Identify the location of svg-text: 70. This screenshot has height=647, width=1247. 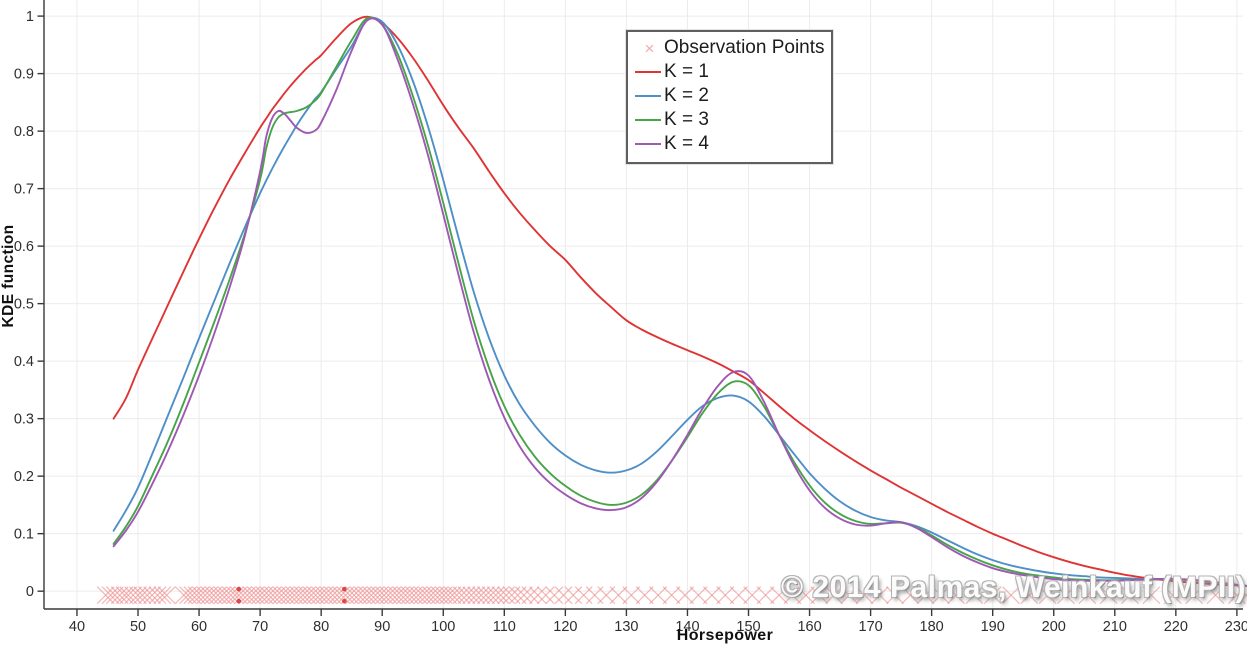
(260, 627).